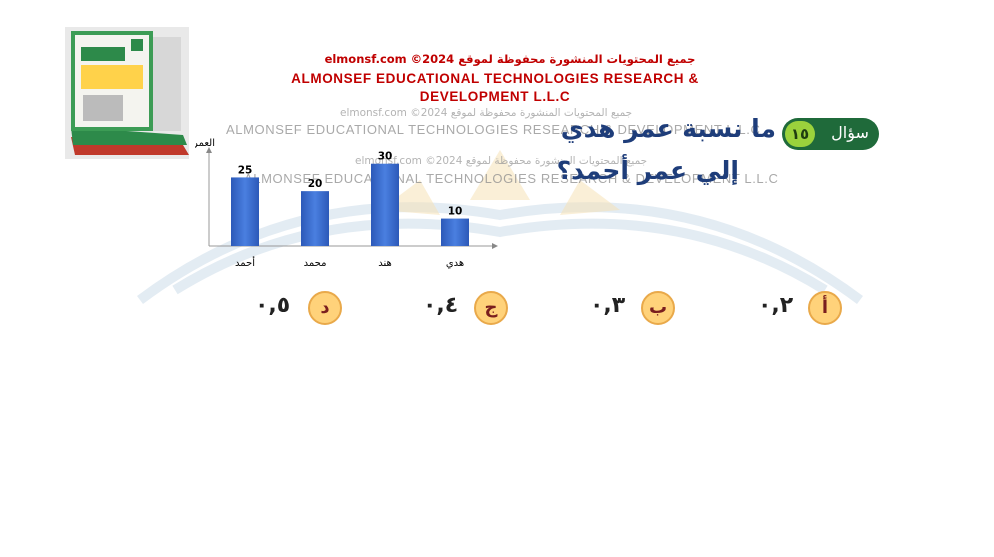 The height and width of the screenshot is (557, 994). What do you see at coordinates (245, 262) in the screenshot?
I see `category-label: أحمد` at bounding box center [245, 262].